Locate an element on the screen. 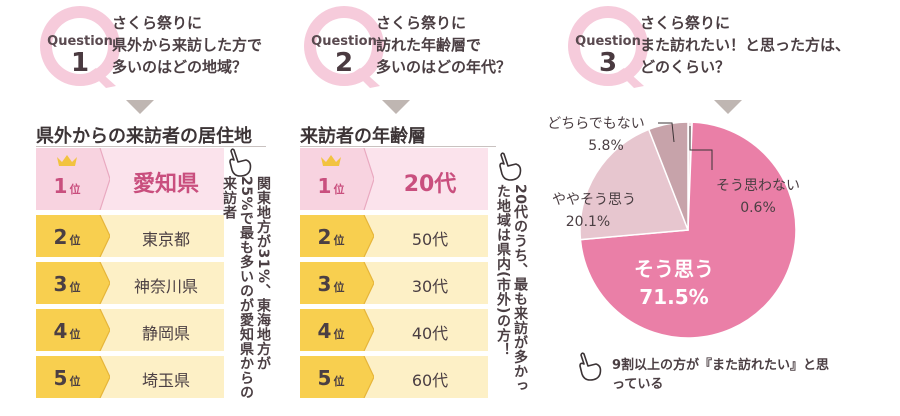 The width and height of the screenshot is (900, 416). question-number: 3 is located at coordinates (608, 63).